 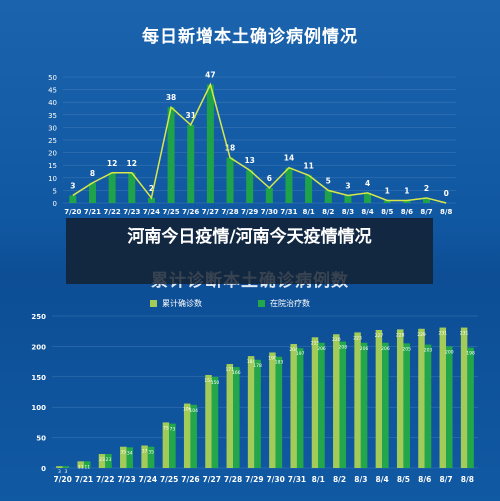 I want to click on x-tick-label: 8/7, so click(x=445, y=479).